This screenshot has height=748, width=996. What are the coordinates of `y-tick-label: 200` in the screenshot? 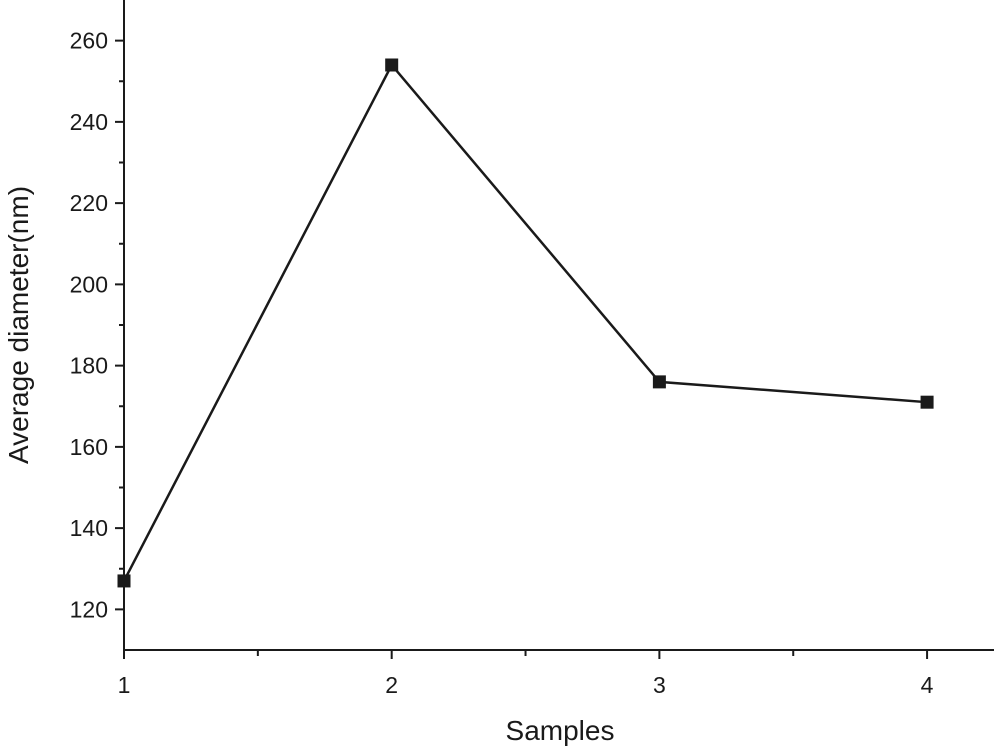 It's located at (89, 284).